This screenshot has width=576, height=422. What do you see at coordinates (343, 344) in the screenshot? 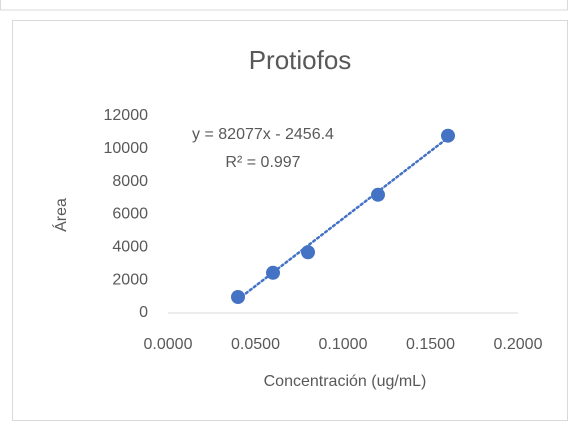
I see `x-tick-label: 0.1000` at bounding box center [343, 344].